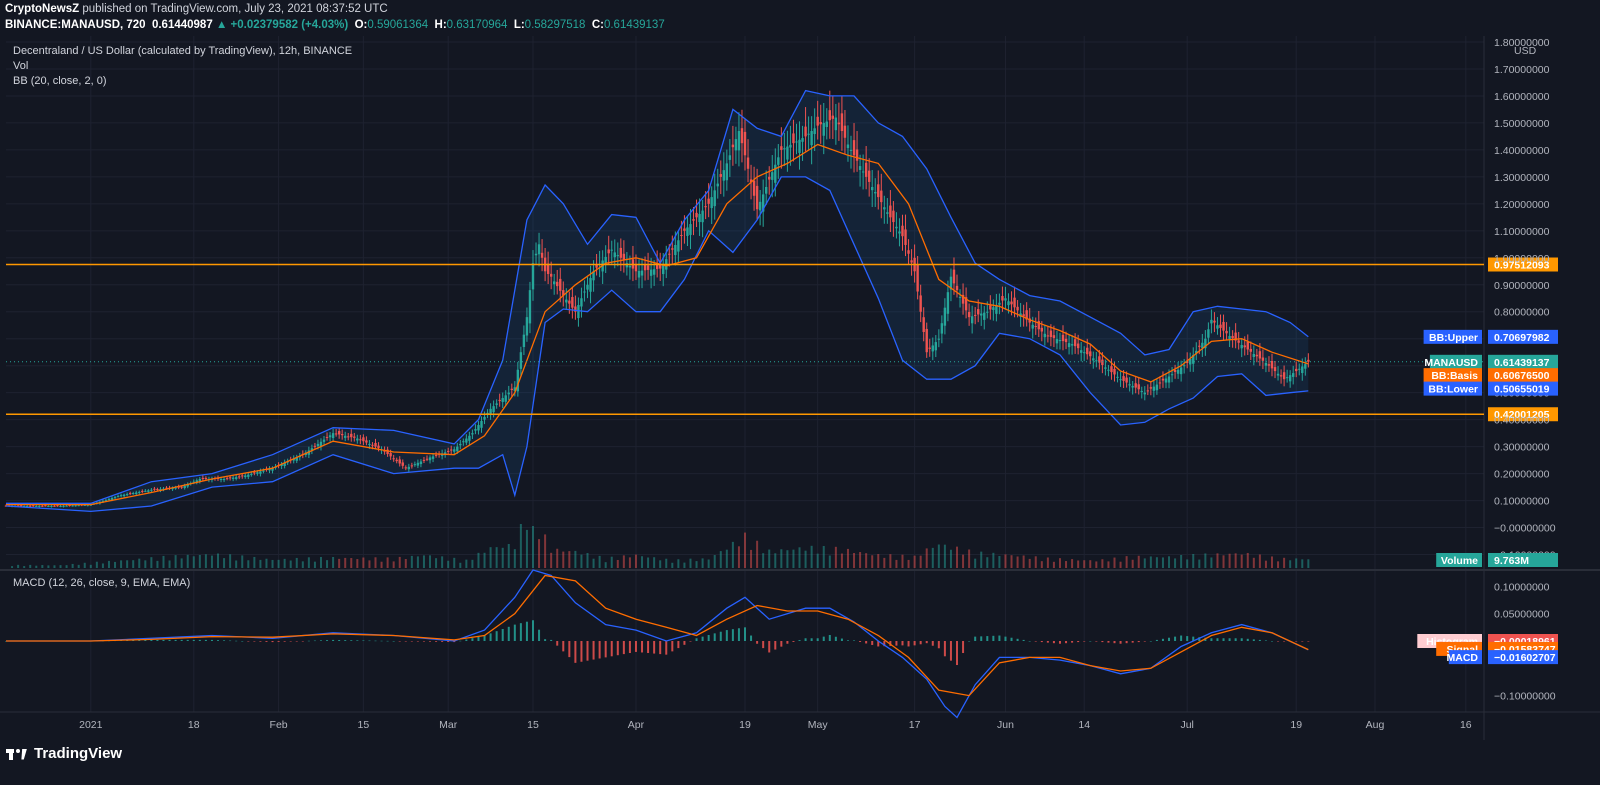  I want to click on symbol-label: BINANCE:MANAUSD, 720, so click(75, 25).